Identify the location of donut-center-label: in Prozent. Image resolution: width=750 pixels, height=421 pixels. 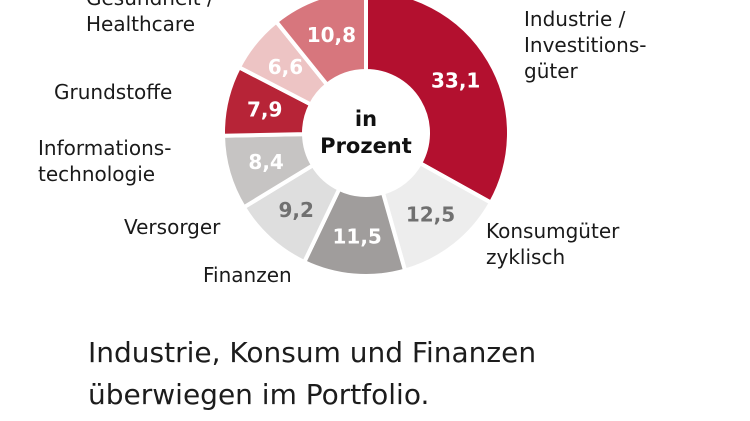
(366, 132).